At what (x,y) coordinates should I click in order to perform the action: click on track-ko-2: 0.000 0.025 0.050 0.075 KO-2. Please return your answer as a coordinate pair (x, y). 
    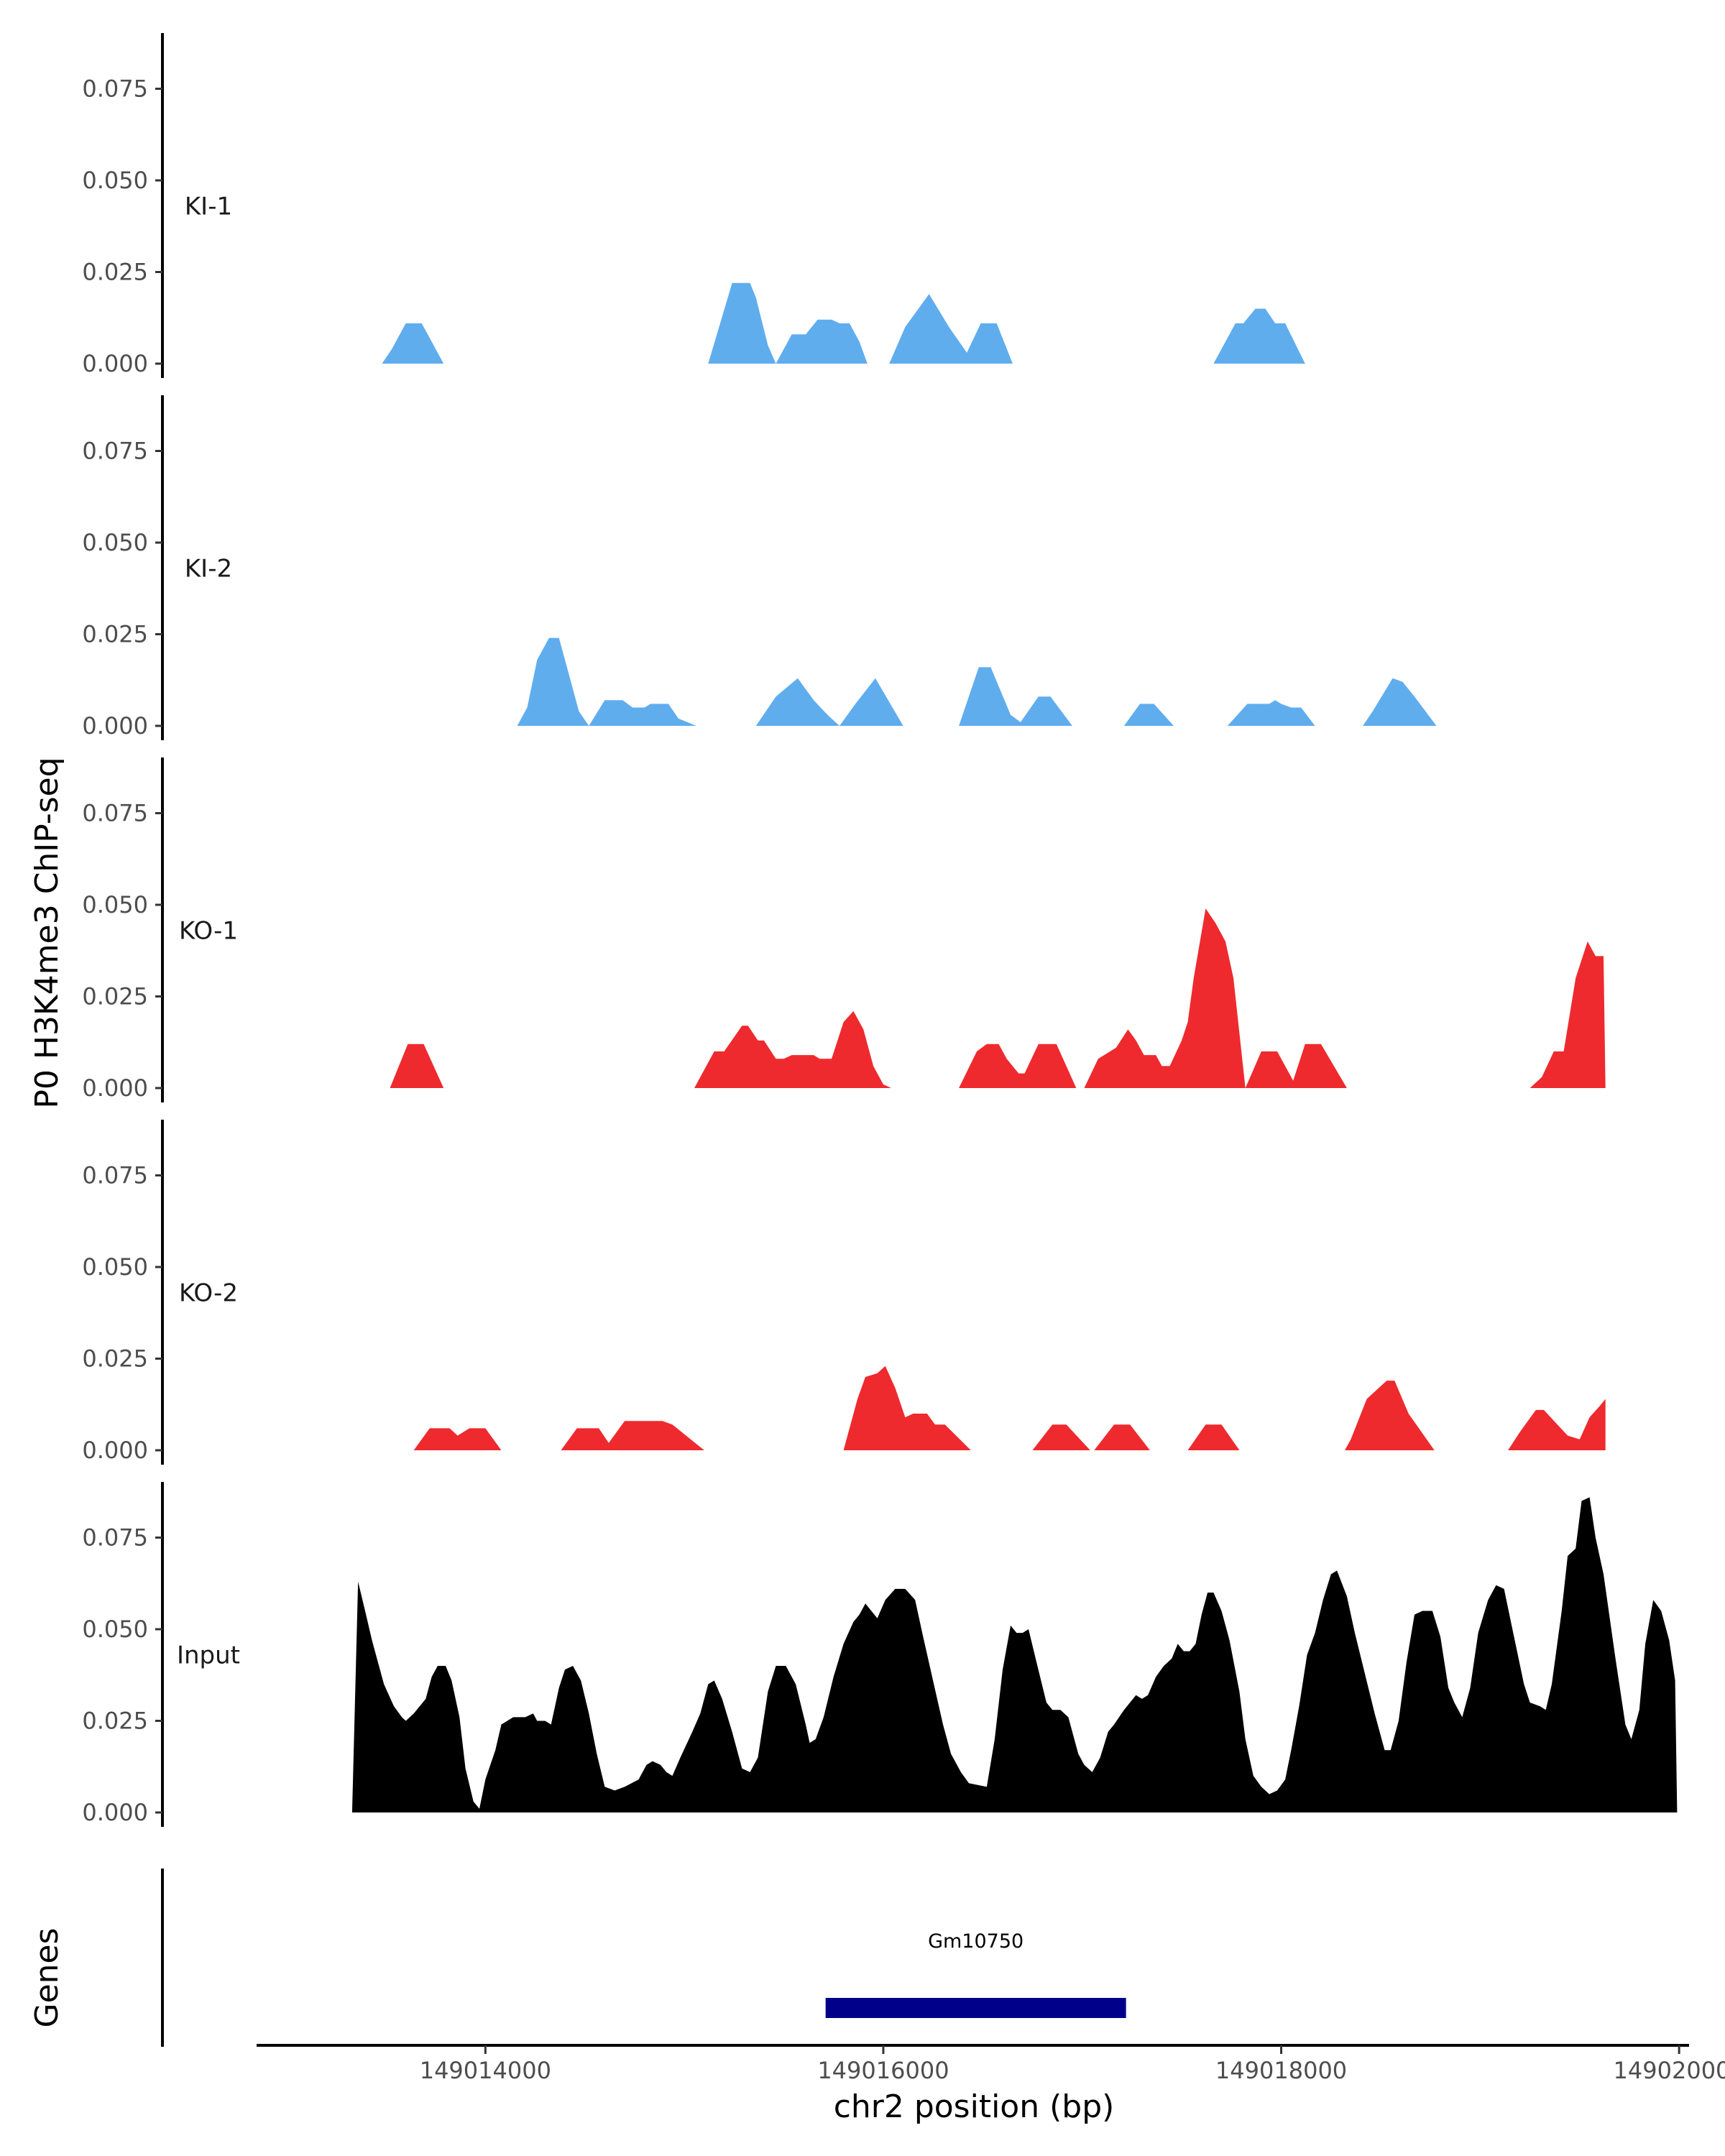
    Looking at the image, I should click on (844, 1292).